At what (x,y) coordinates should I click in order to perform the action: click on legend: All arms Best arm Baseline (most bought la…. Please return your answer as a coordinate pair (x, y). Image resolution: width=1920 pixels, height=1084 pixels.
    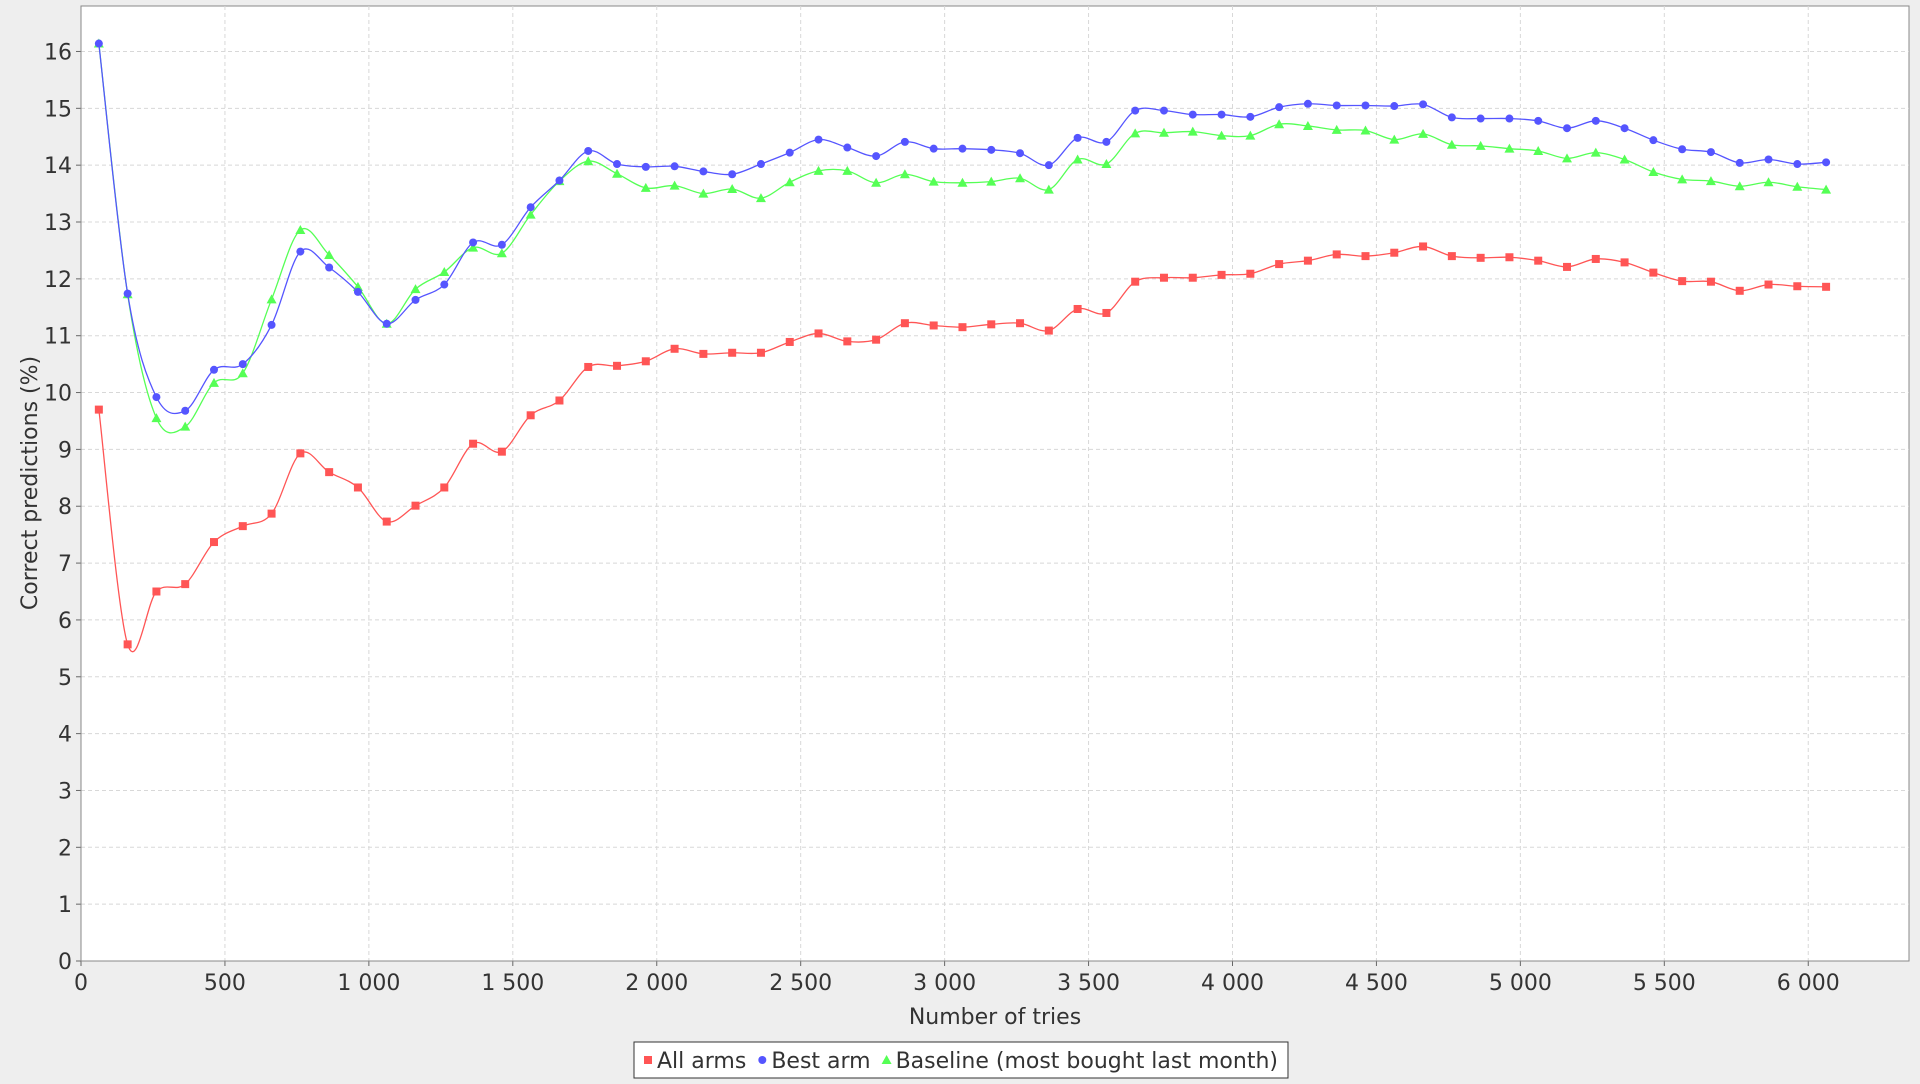
    Looking at the image, I should click on (961, 1060).